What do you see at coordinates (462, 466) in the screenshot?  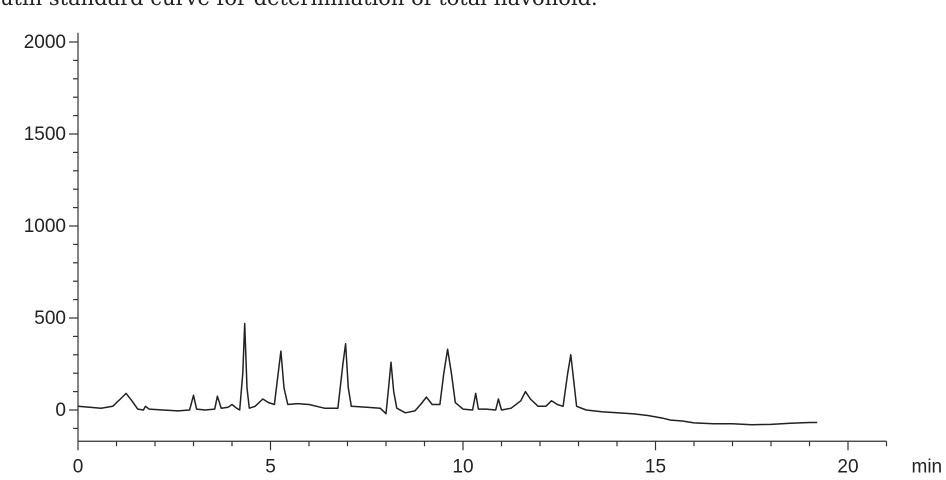 I see `x-tick-label: 10` at bounding box center [462, 466].